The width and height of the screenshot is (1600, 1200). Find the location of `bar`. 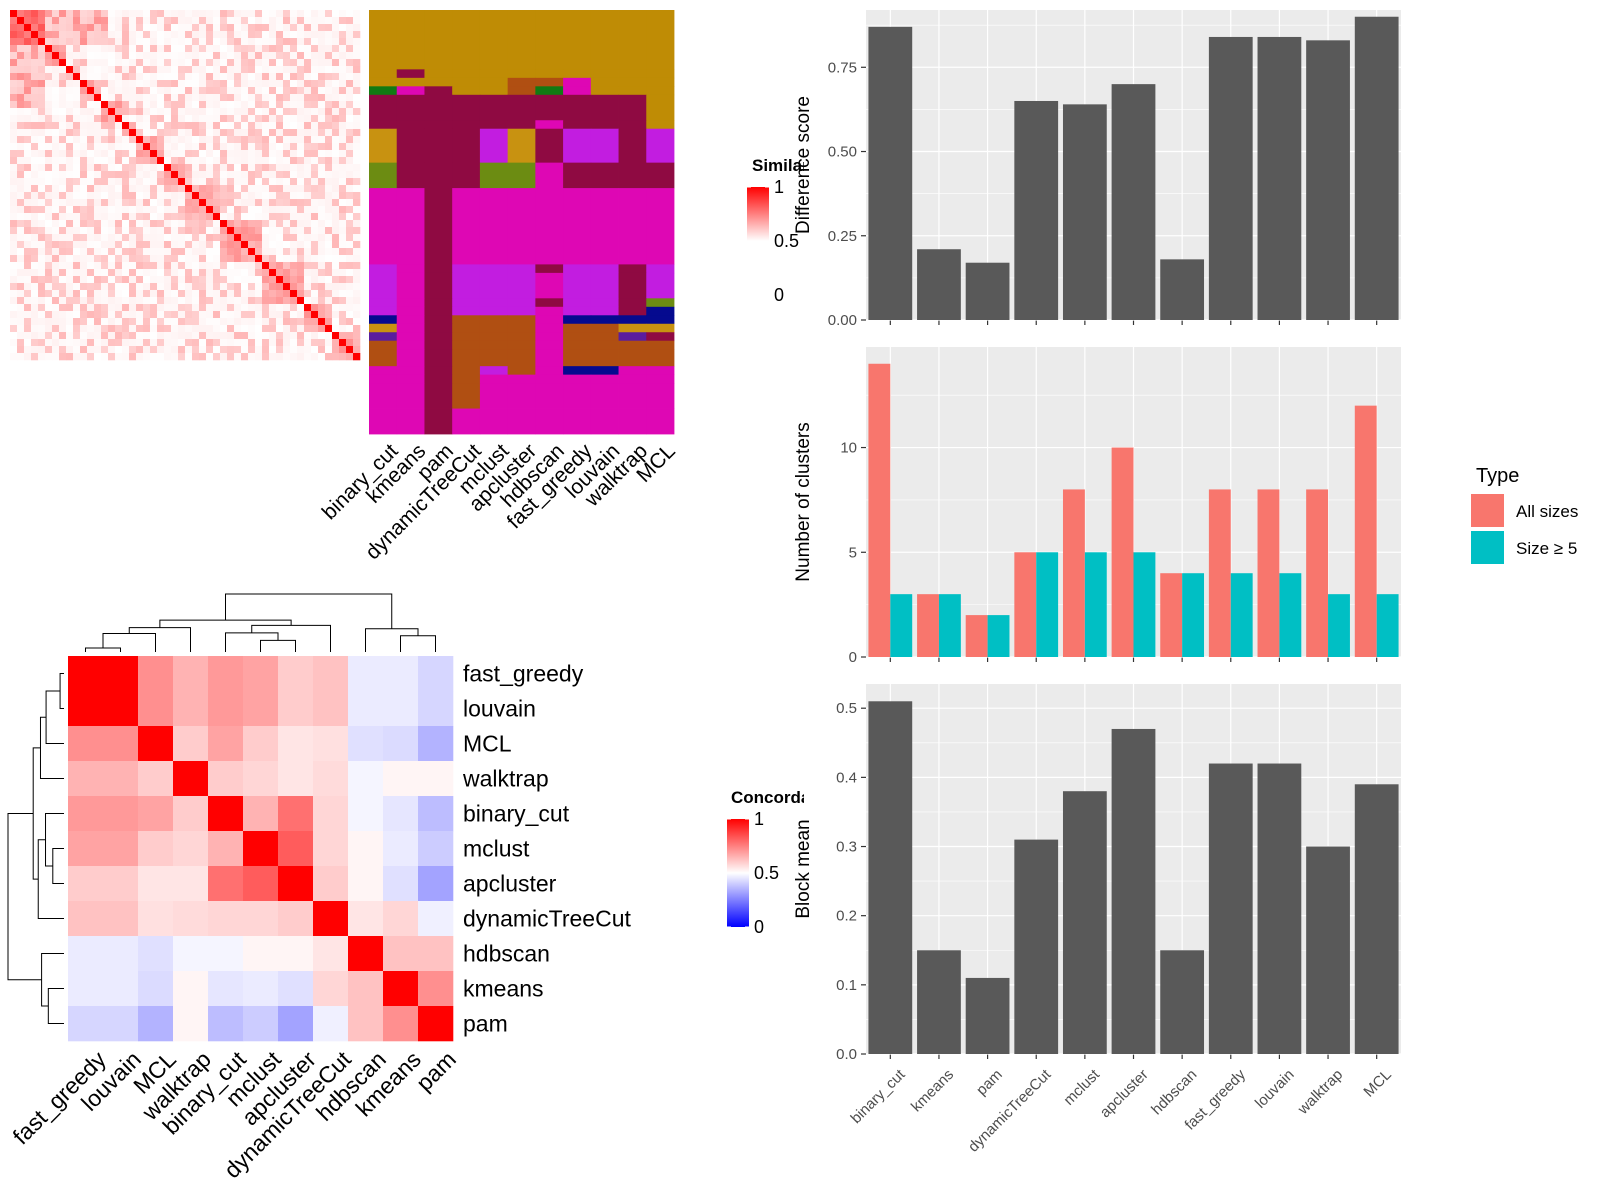

bar is located at coordinates (1133, 891).